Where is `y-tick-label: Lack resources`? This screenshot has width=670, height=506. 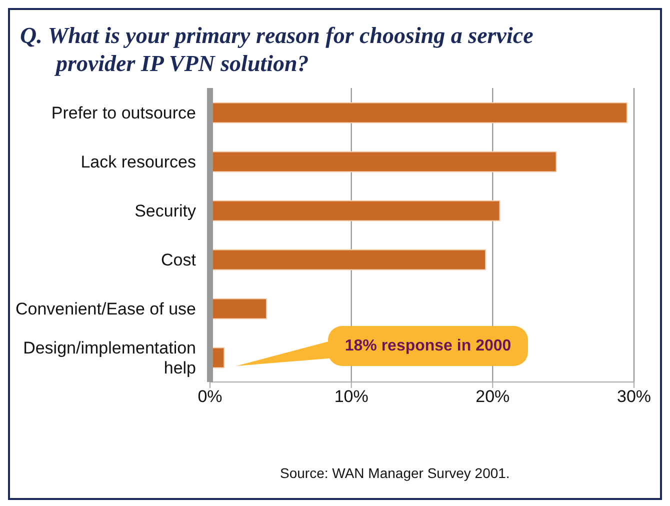
y-tick-label: Lack resources is located at coordinates (138, 161).